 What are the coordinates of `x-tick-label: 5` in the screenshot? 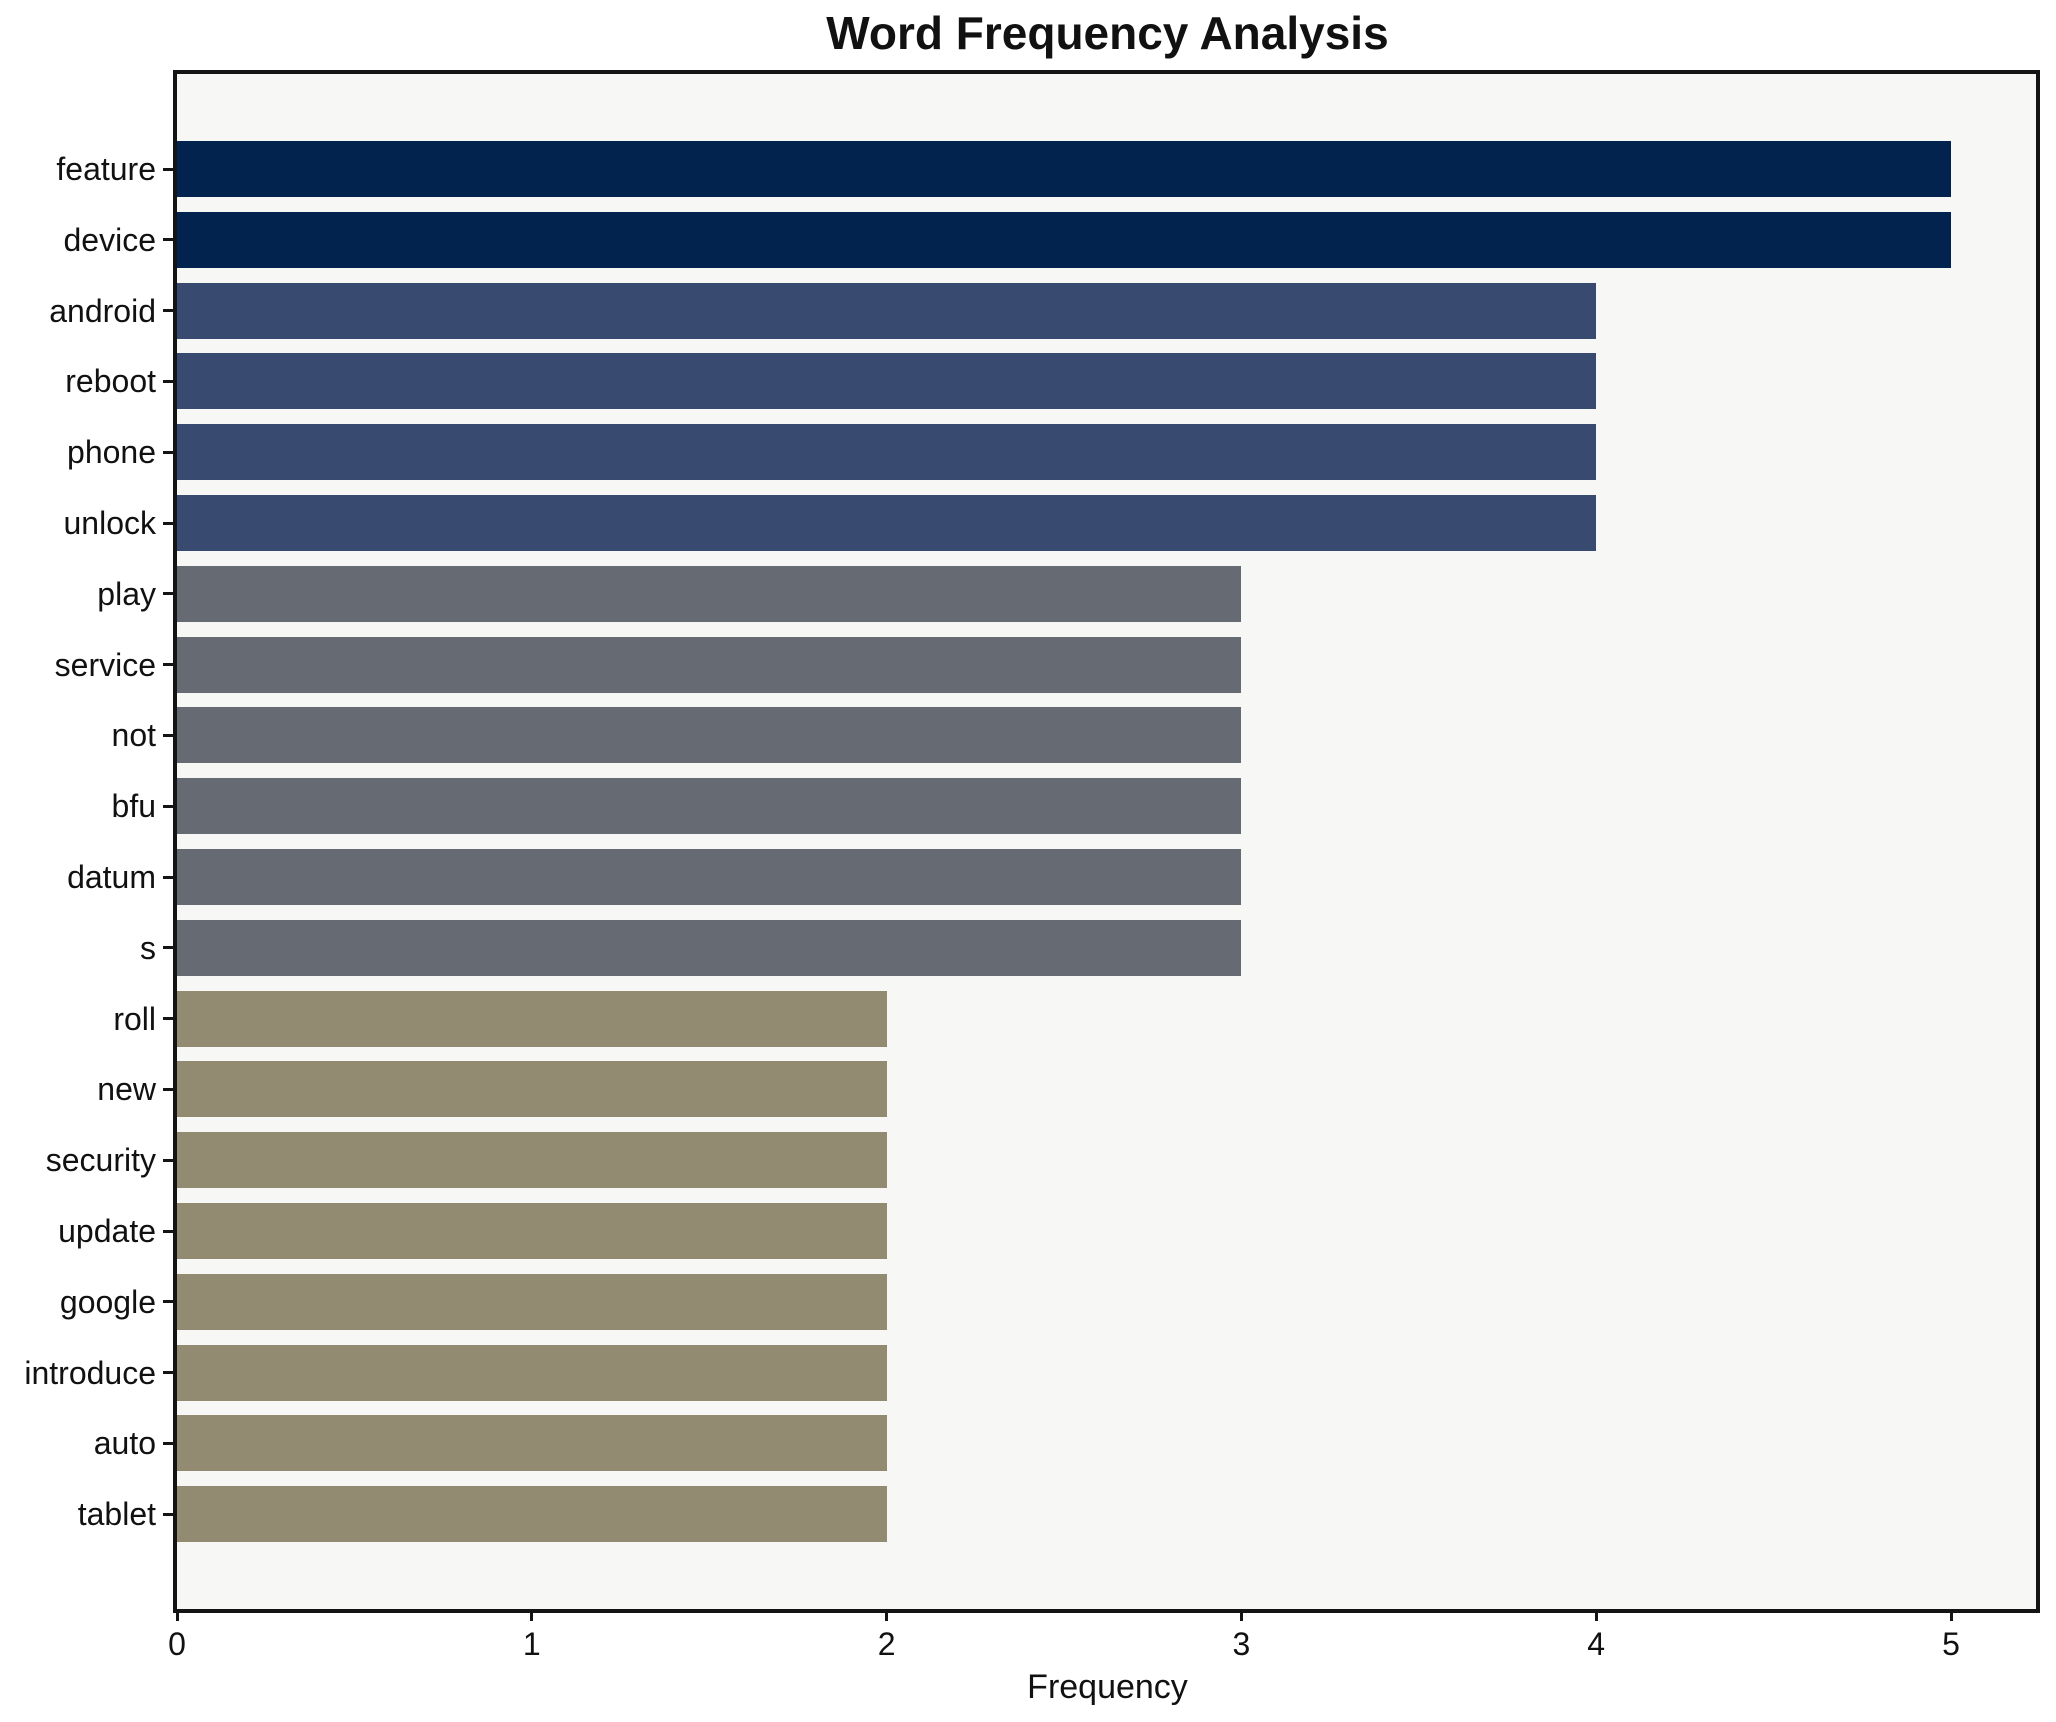 It's located at (1951, 1644).